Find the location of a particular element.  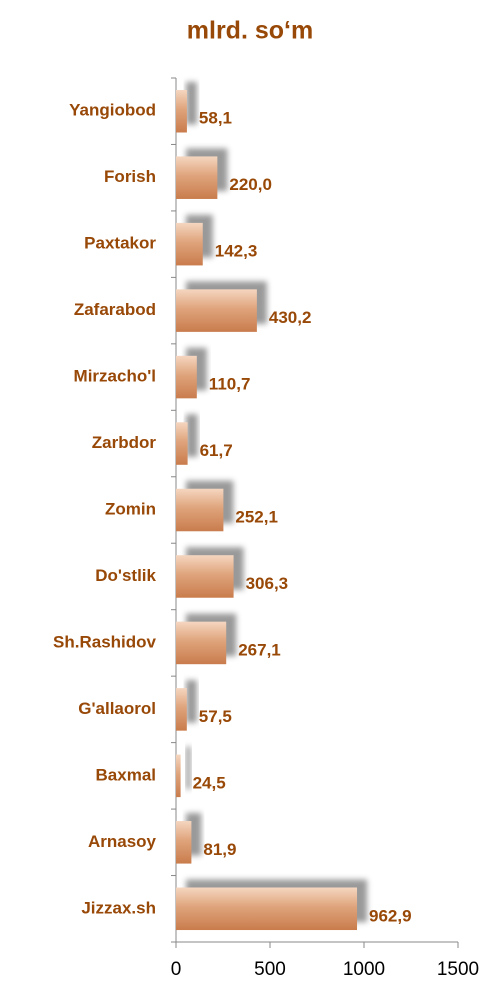

x-tick-label: 1500 is located at coordinates (458, 969).